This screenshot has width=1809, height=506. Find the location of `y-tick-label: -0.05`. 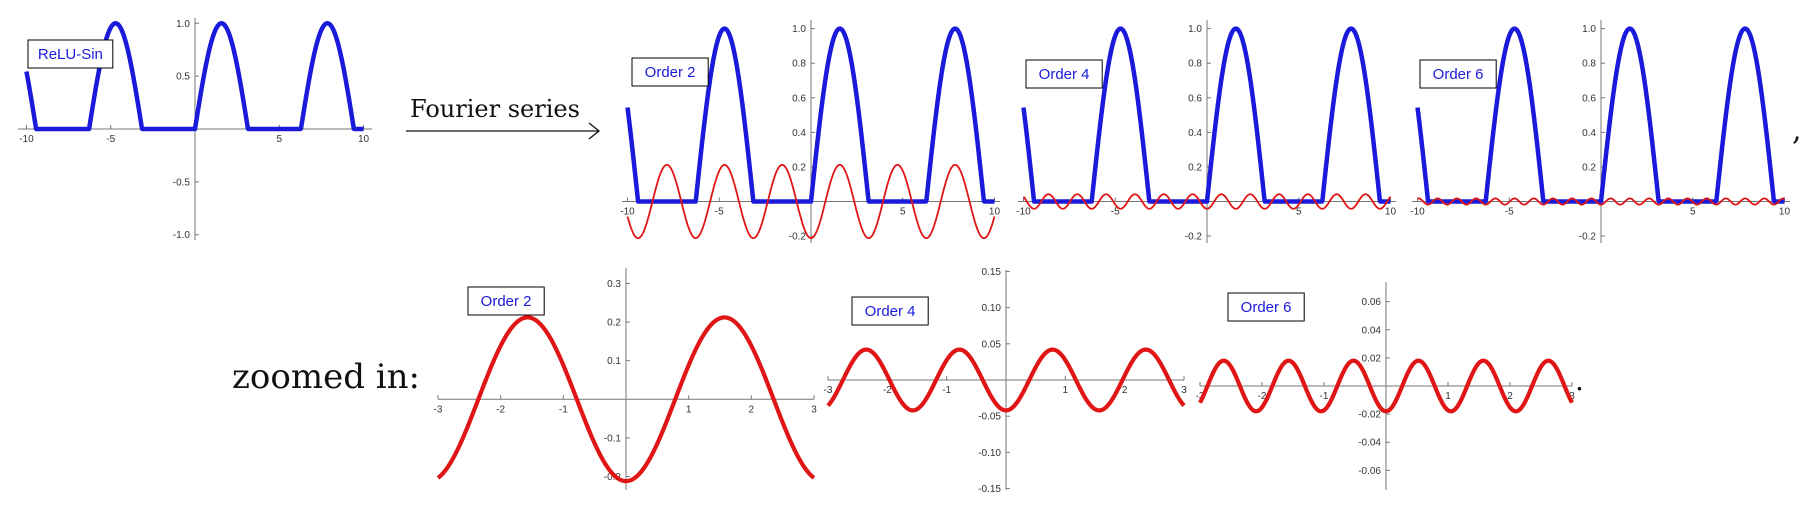

y-tick-label: -0.05 is located at coordinates (989, 417).